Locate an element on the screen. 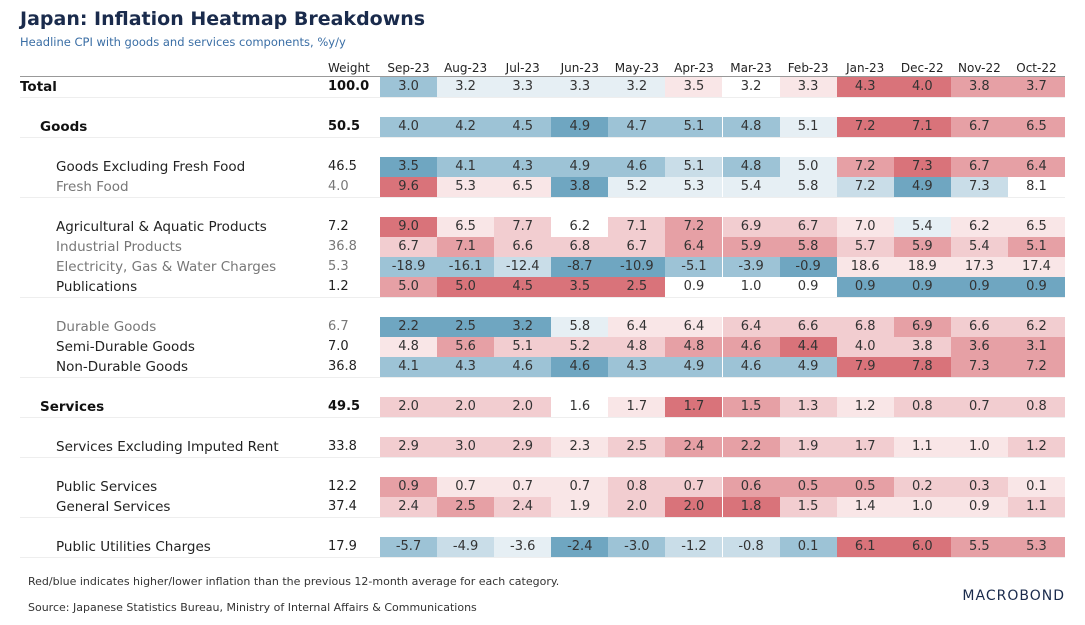 The image size is (1085, 625). weight: 37.4 is located at coordinates (342, 506).